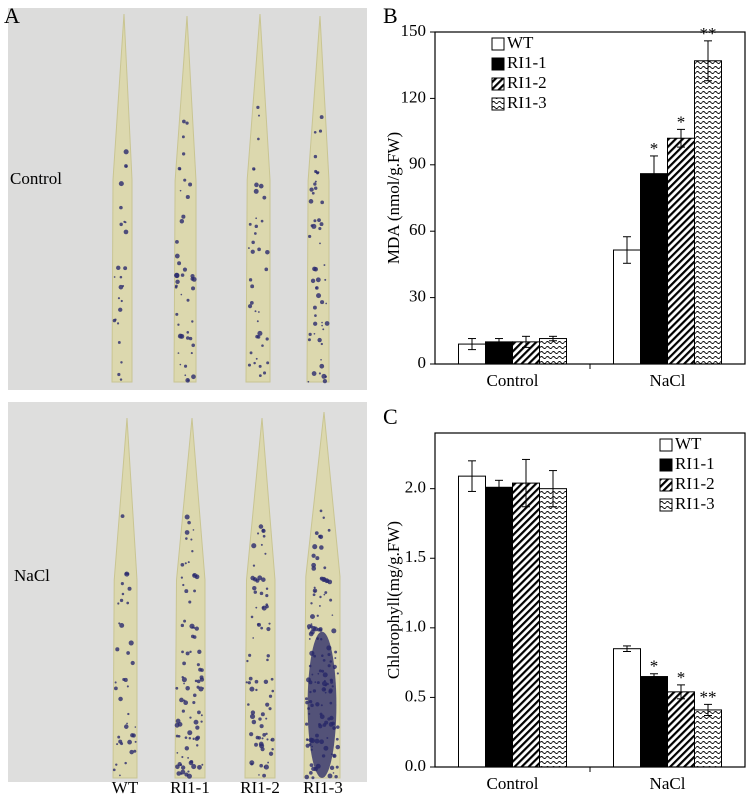 This screenshot has width=747, height=800. What do you see at coordinates (322, 704) in the screenshot?
I see `stain-area` at bounding box center [322, 704].